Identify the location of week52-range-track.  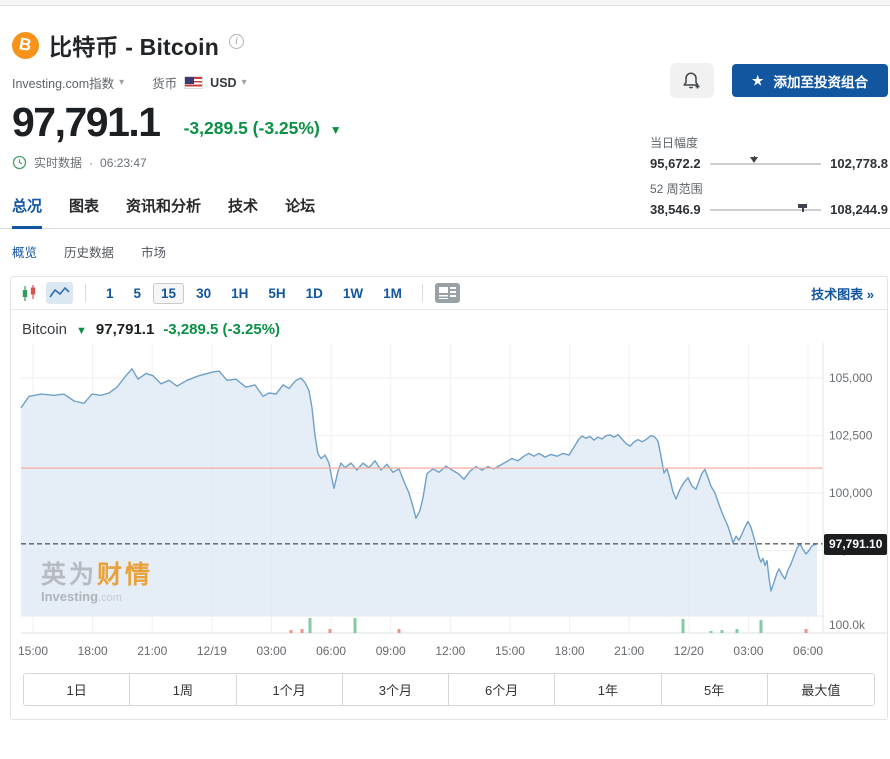
(765, 207).